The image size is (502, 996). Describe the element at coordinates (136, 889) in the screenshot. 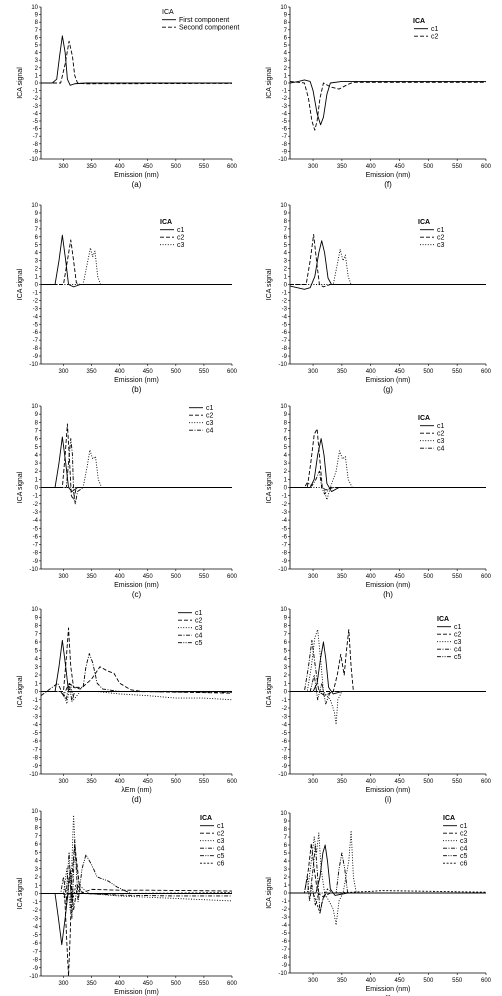

I see `series-line-c4` at that location.